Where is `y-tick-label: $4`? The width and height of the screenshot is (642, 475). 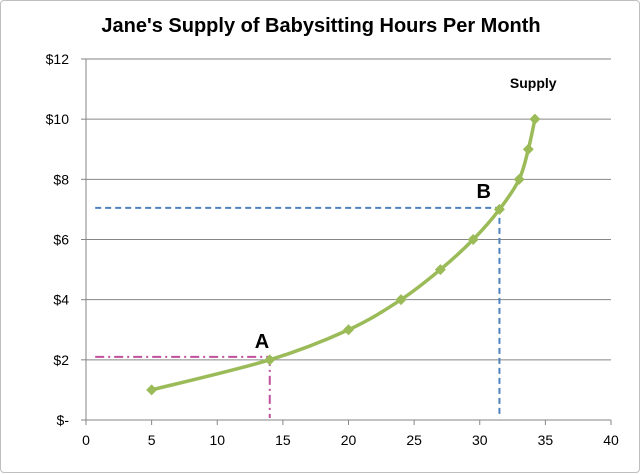
y-tick-label: $4 is located at coordinates (61, 300).